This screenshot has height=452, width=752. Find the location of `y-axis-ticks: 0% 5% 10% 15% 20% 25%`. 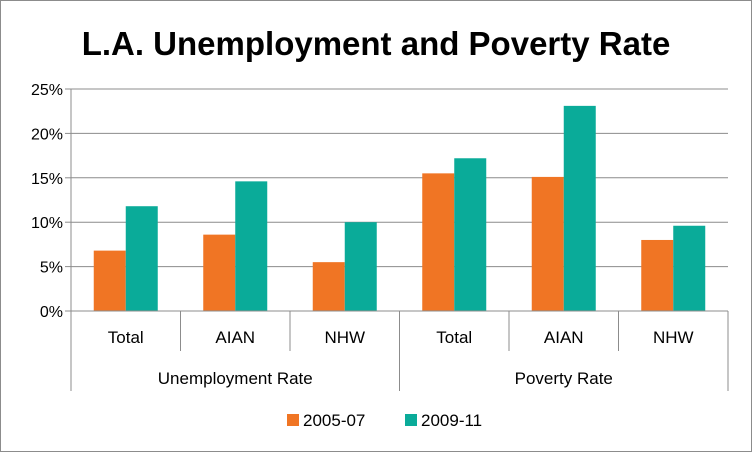

y-axis-ticks: 0% 5% 10% 15% 20% 25% is located at coordinates (47, 201).